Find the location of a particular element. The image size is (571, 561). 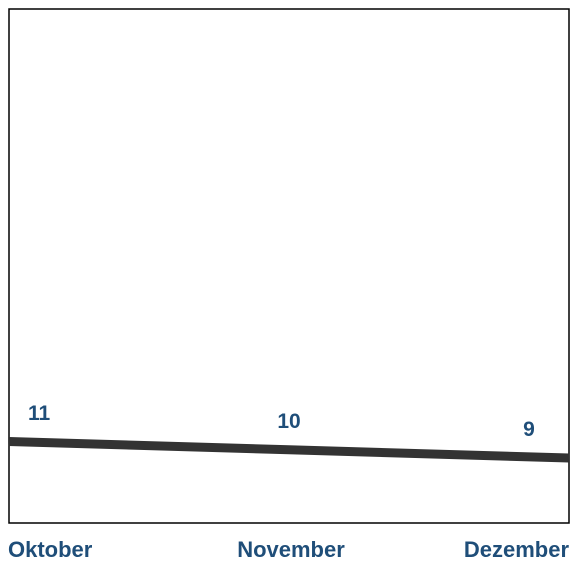

series-line is located at coordinates (289, 450).